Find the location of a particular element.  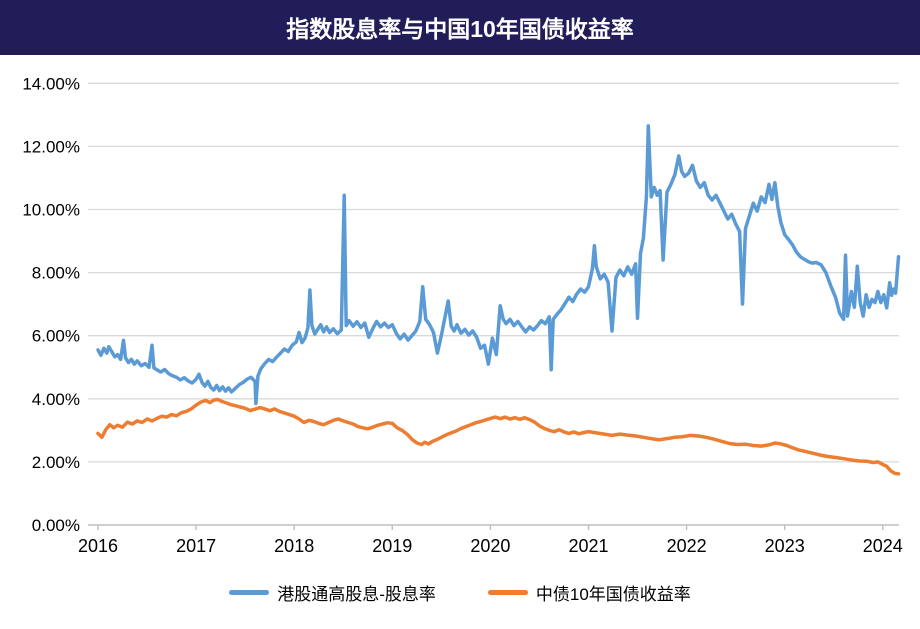

y-axis-tick-label: 10.00% is located at coordinates (51, 210).